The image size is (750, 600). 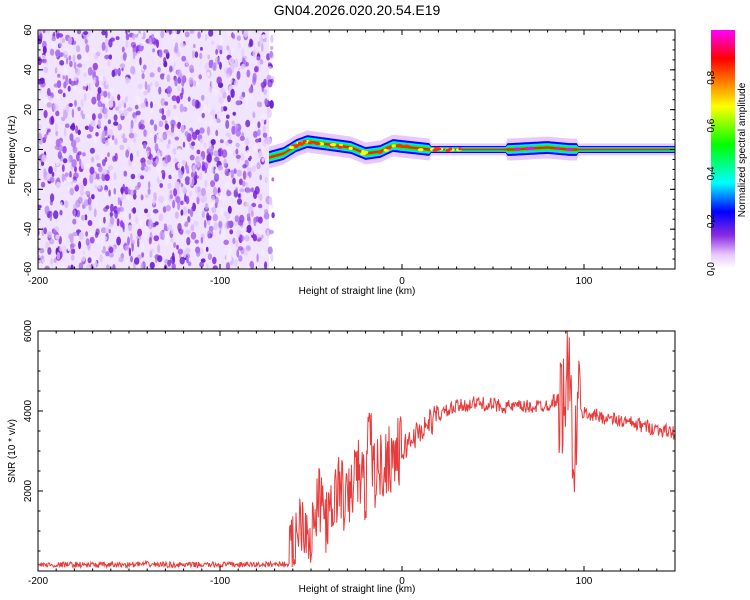 I want to click on trace-core, so click(x=472, y=149).